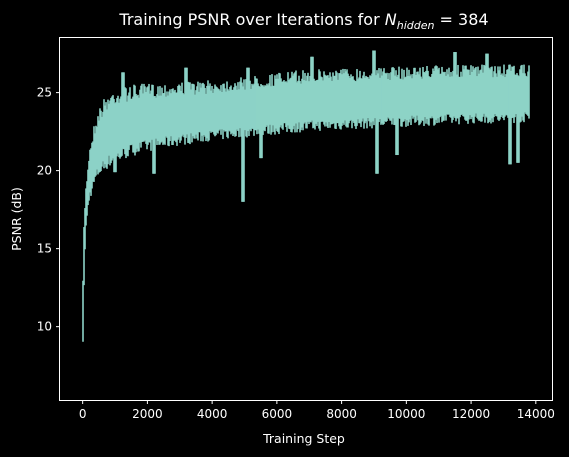  Describe the element at coordinates (303, 438) in the screenshot. I see `x-axis-label: Training Step` at that location.